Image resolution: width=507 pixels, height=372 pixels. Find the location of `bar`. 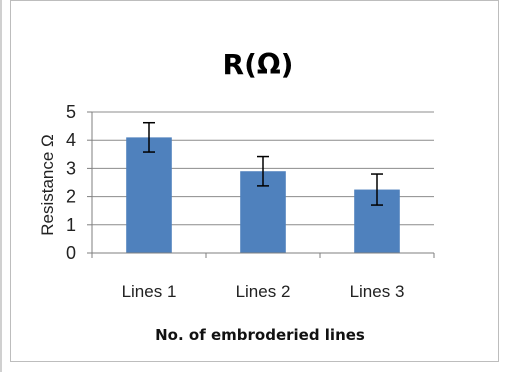

bar is located at coordinates (149, 195).